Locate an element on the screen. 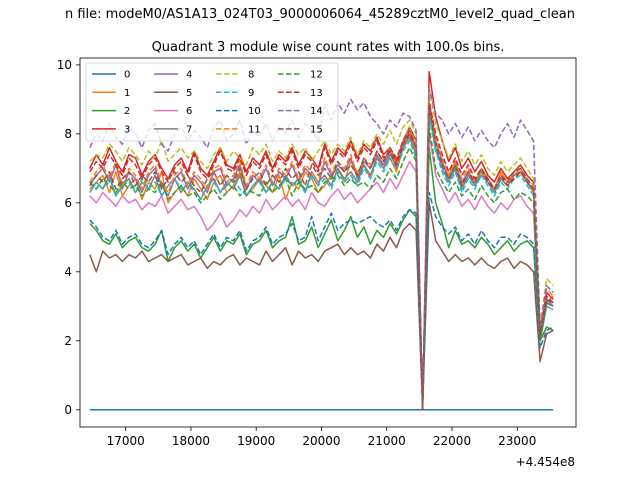  legend-label-15: 15 is located at coordinates (316, 129).